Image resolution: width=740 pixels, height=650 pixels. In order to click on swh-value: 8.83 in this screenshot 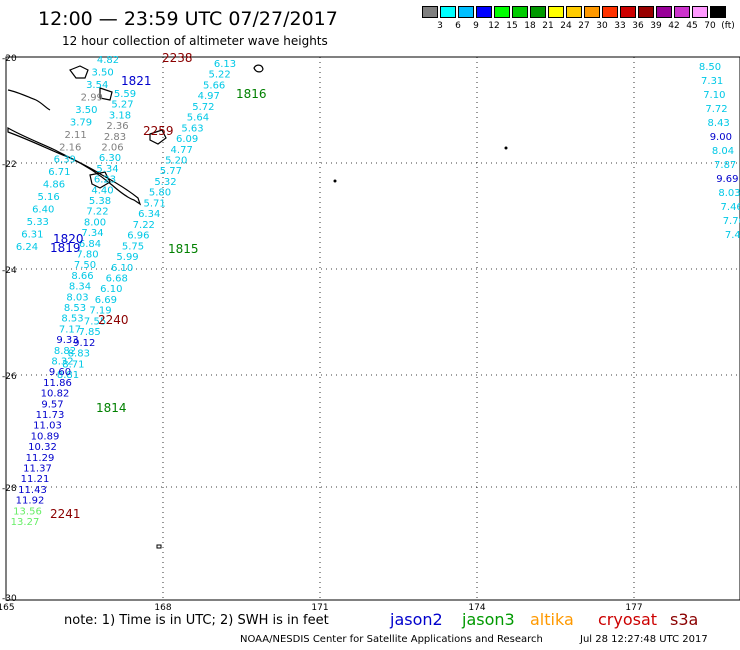, I will do `click(79, 354)`.